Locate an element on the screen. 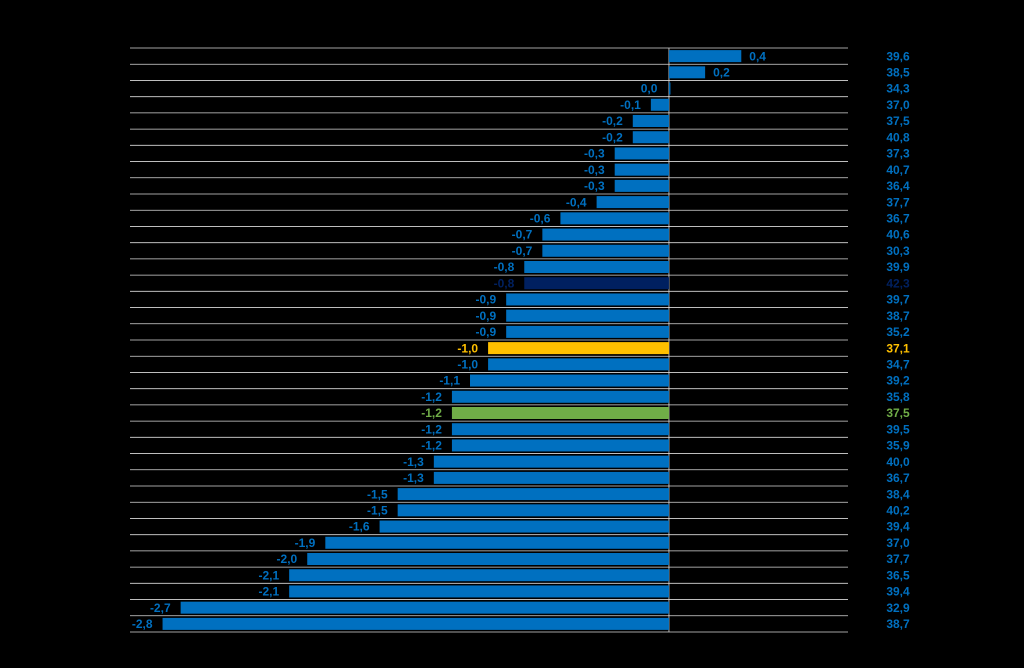 The width and height of the screenshot is (1024, 668). row-label: 37,3 is located at coordinates (898, 154).